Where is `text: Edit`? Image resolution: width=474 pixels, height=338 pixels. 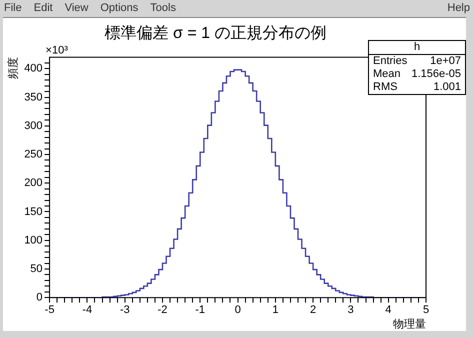 text: Edit is located at coordinates (43, 8).